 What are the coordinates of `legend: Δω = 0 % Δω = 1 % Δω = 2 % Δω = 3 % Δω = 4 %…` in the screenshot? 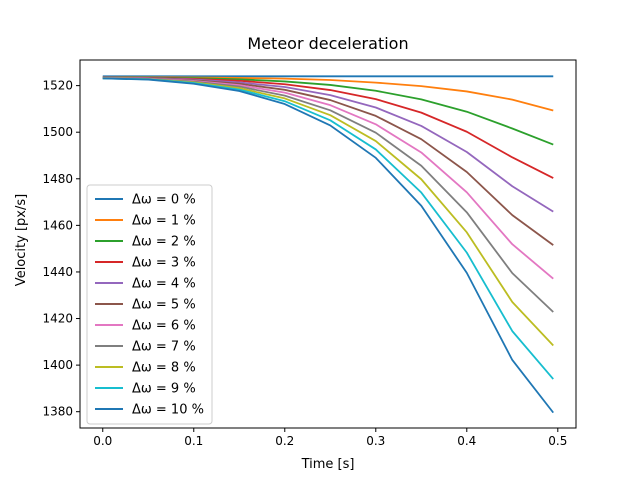 It's located at (149, 304).